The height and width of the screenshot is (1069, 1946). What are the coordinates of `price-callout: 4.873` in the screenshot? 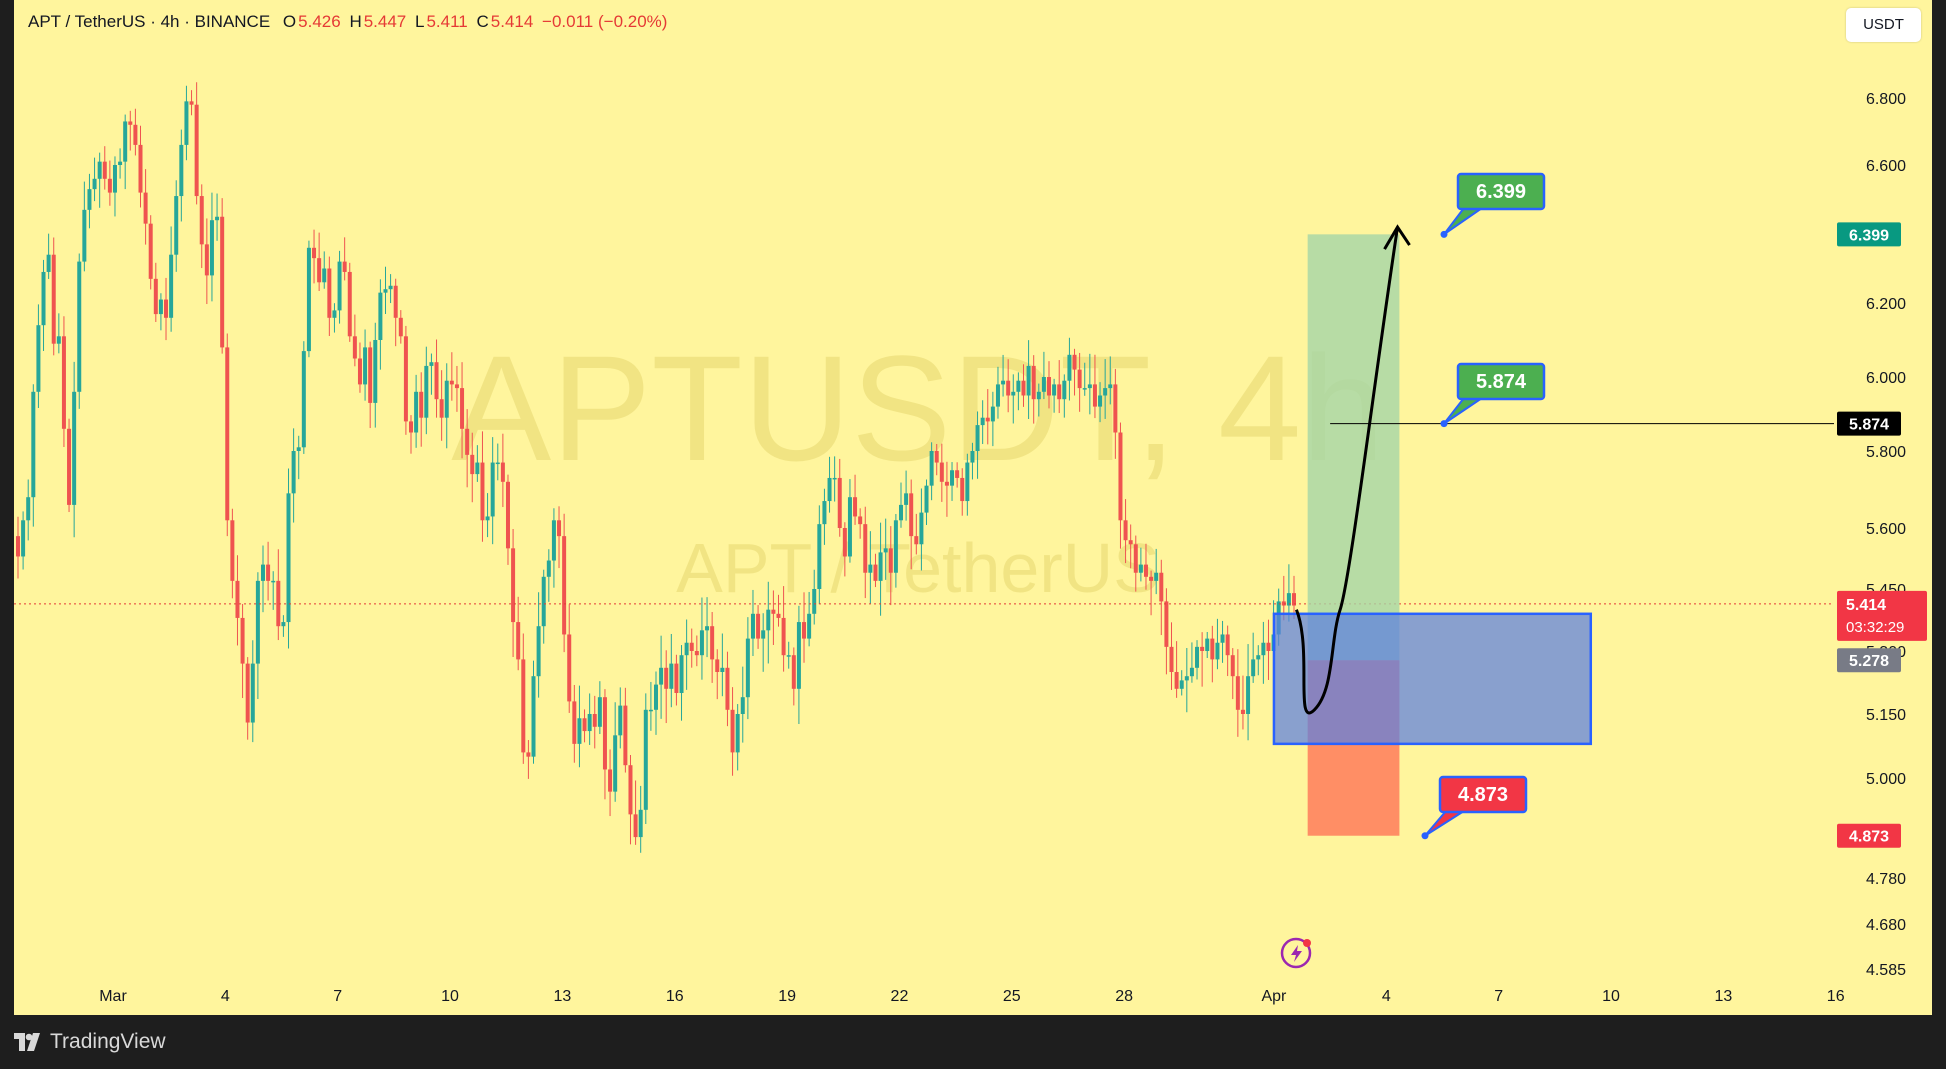 It's located at (1474, 807).